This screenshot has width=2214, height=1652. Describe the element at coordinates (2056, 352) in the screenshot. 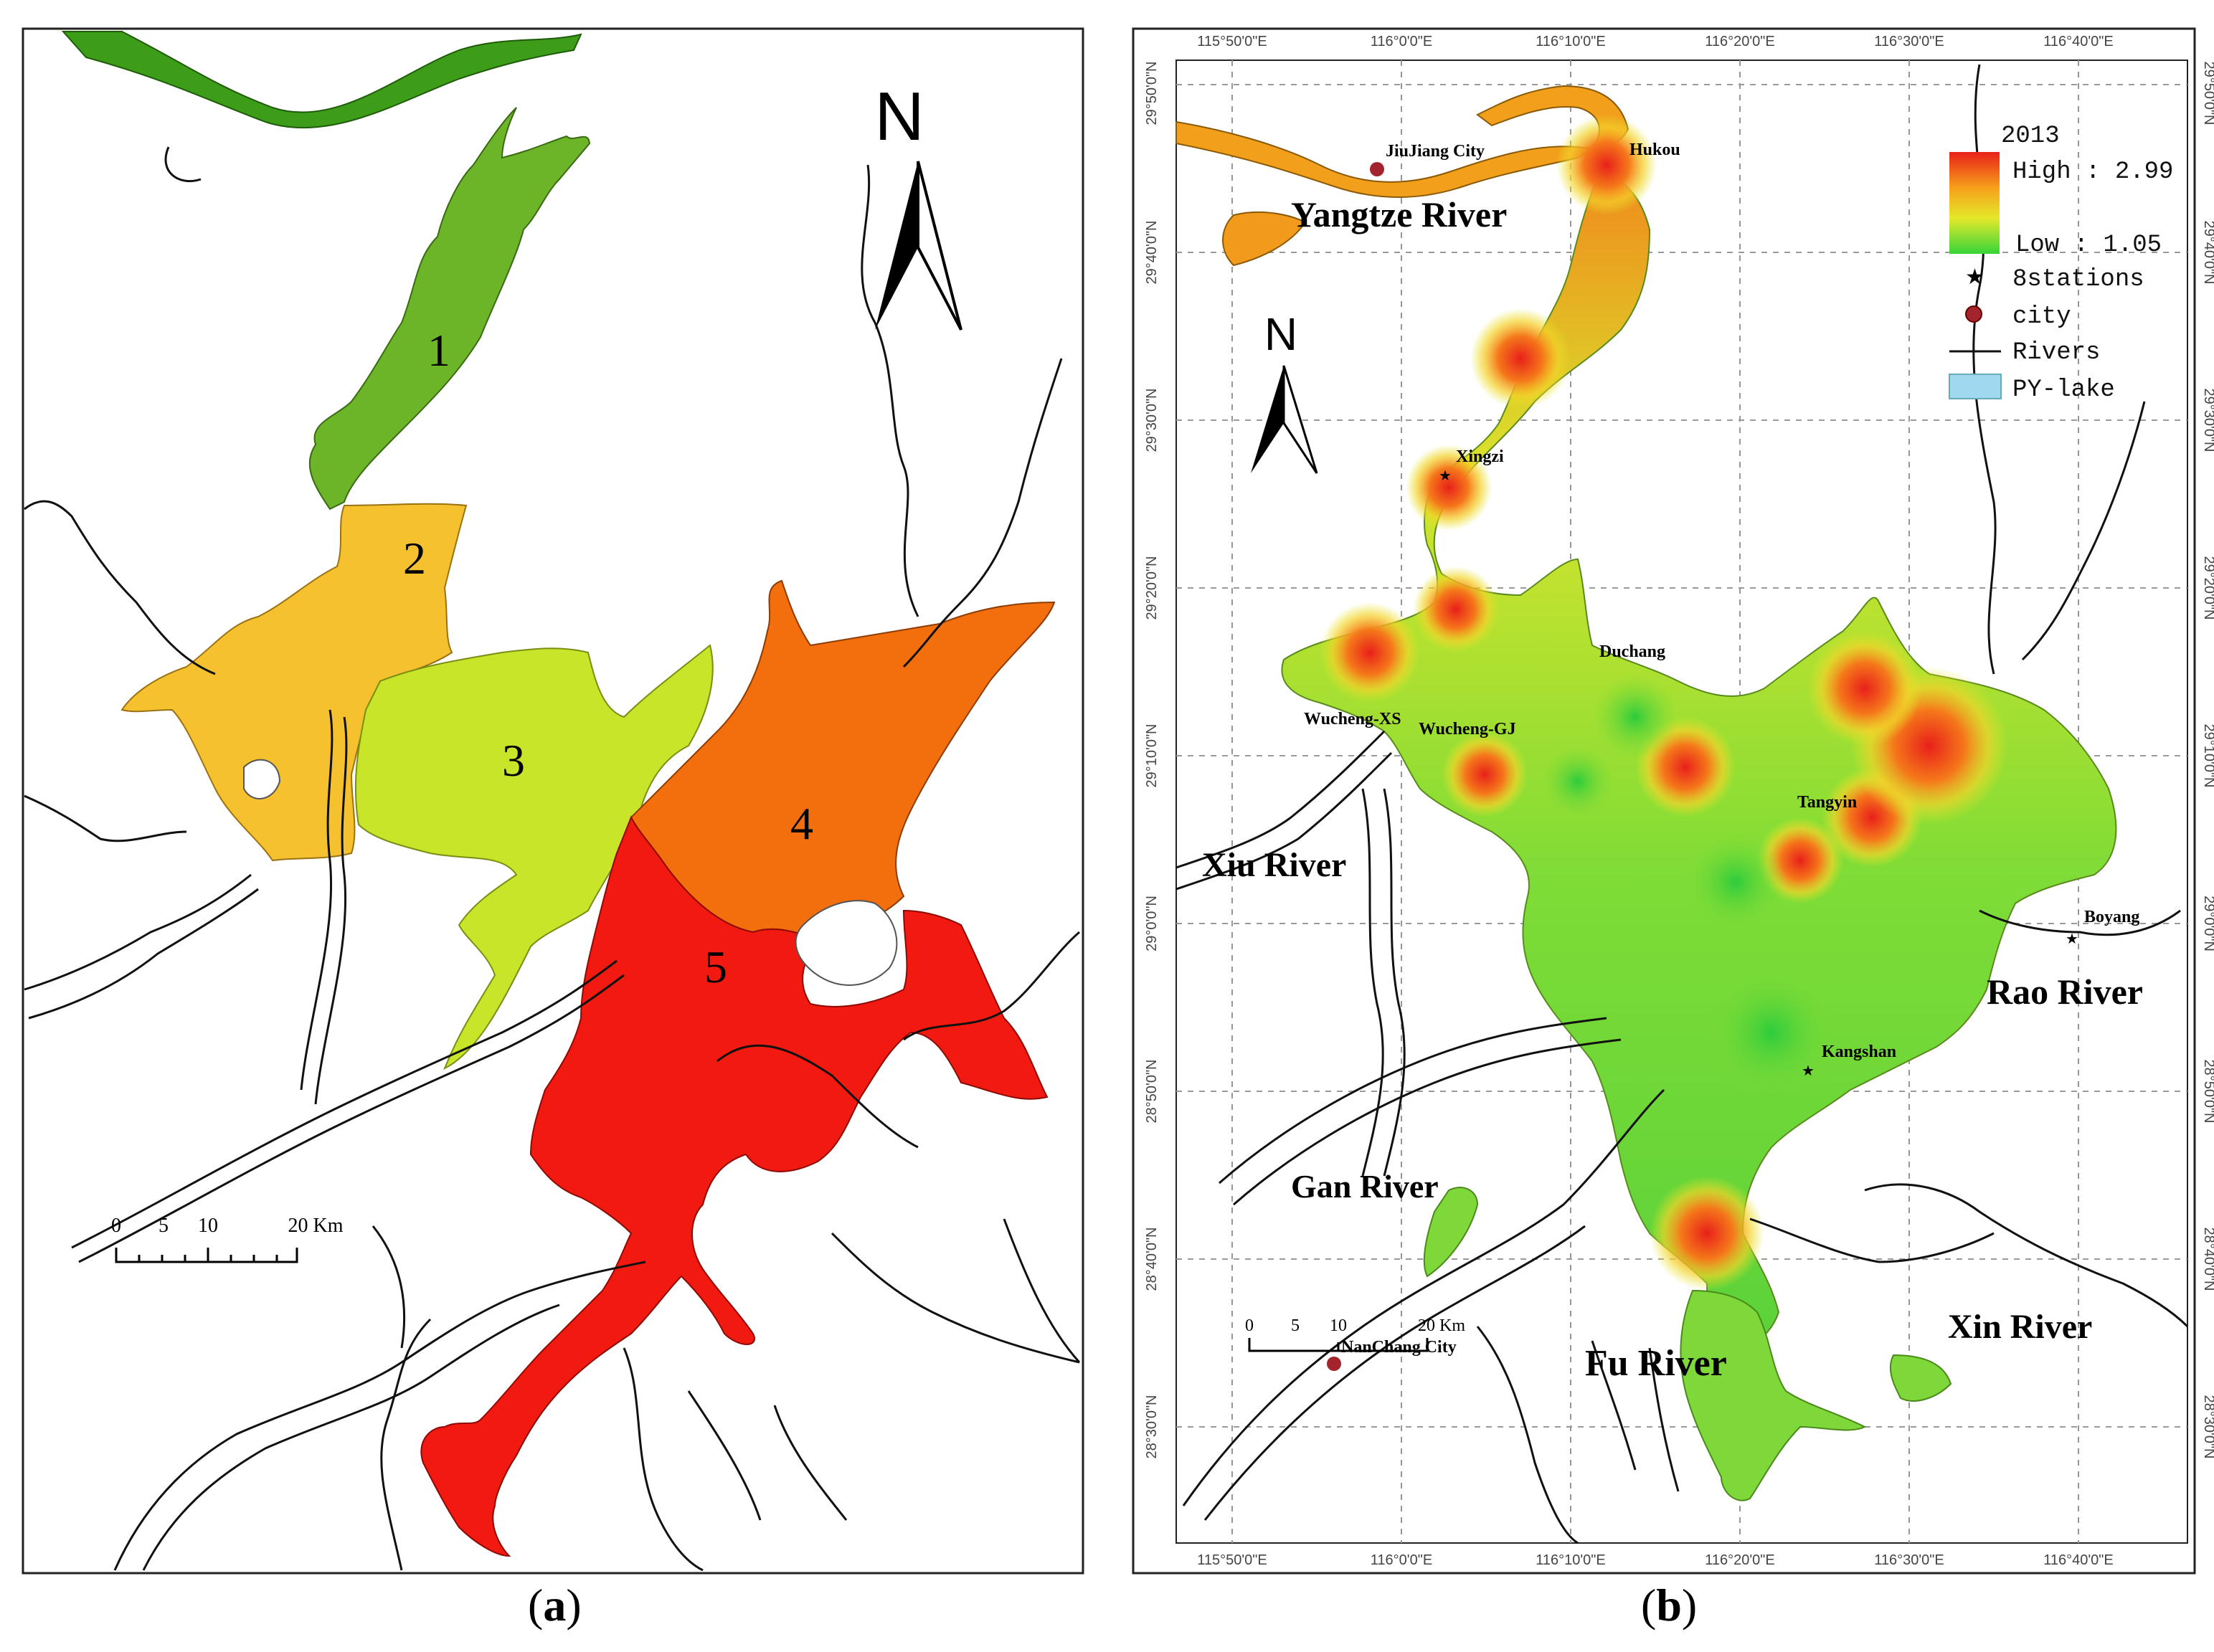

I see `legend-rivers: Rivers` at that location.